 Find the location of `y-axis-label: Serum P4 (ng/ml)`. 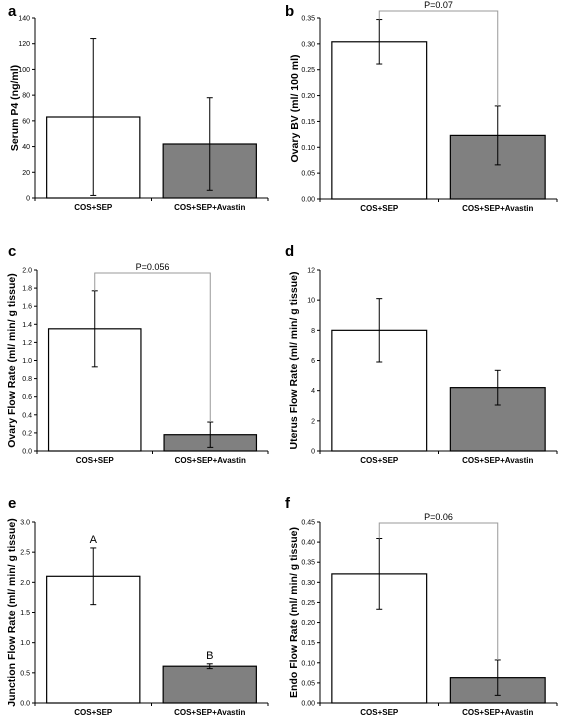

y-axis-label: Serum P4 (ng/ml) is located at coordinates (15, 108).